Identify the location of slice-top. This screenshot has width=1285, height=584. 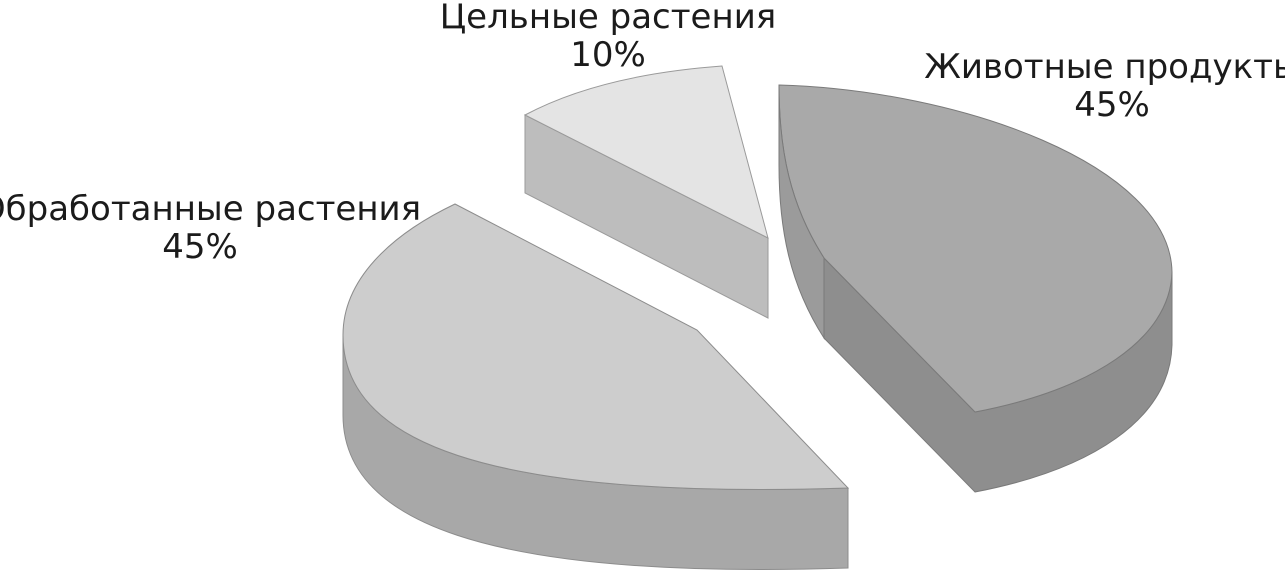
(646, 152).